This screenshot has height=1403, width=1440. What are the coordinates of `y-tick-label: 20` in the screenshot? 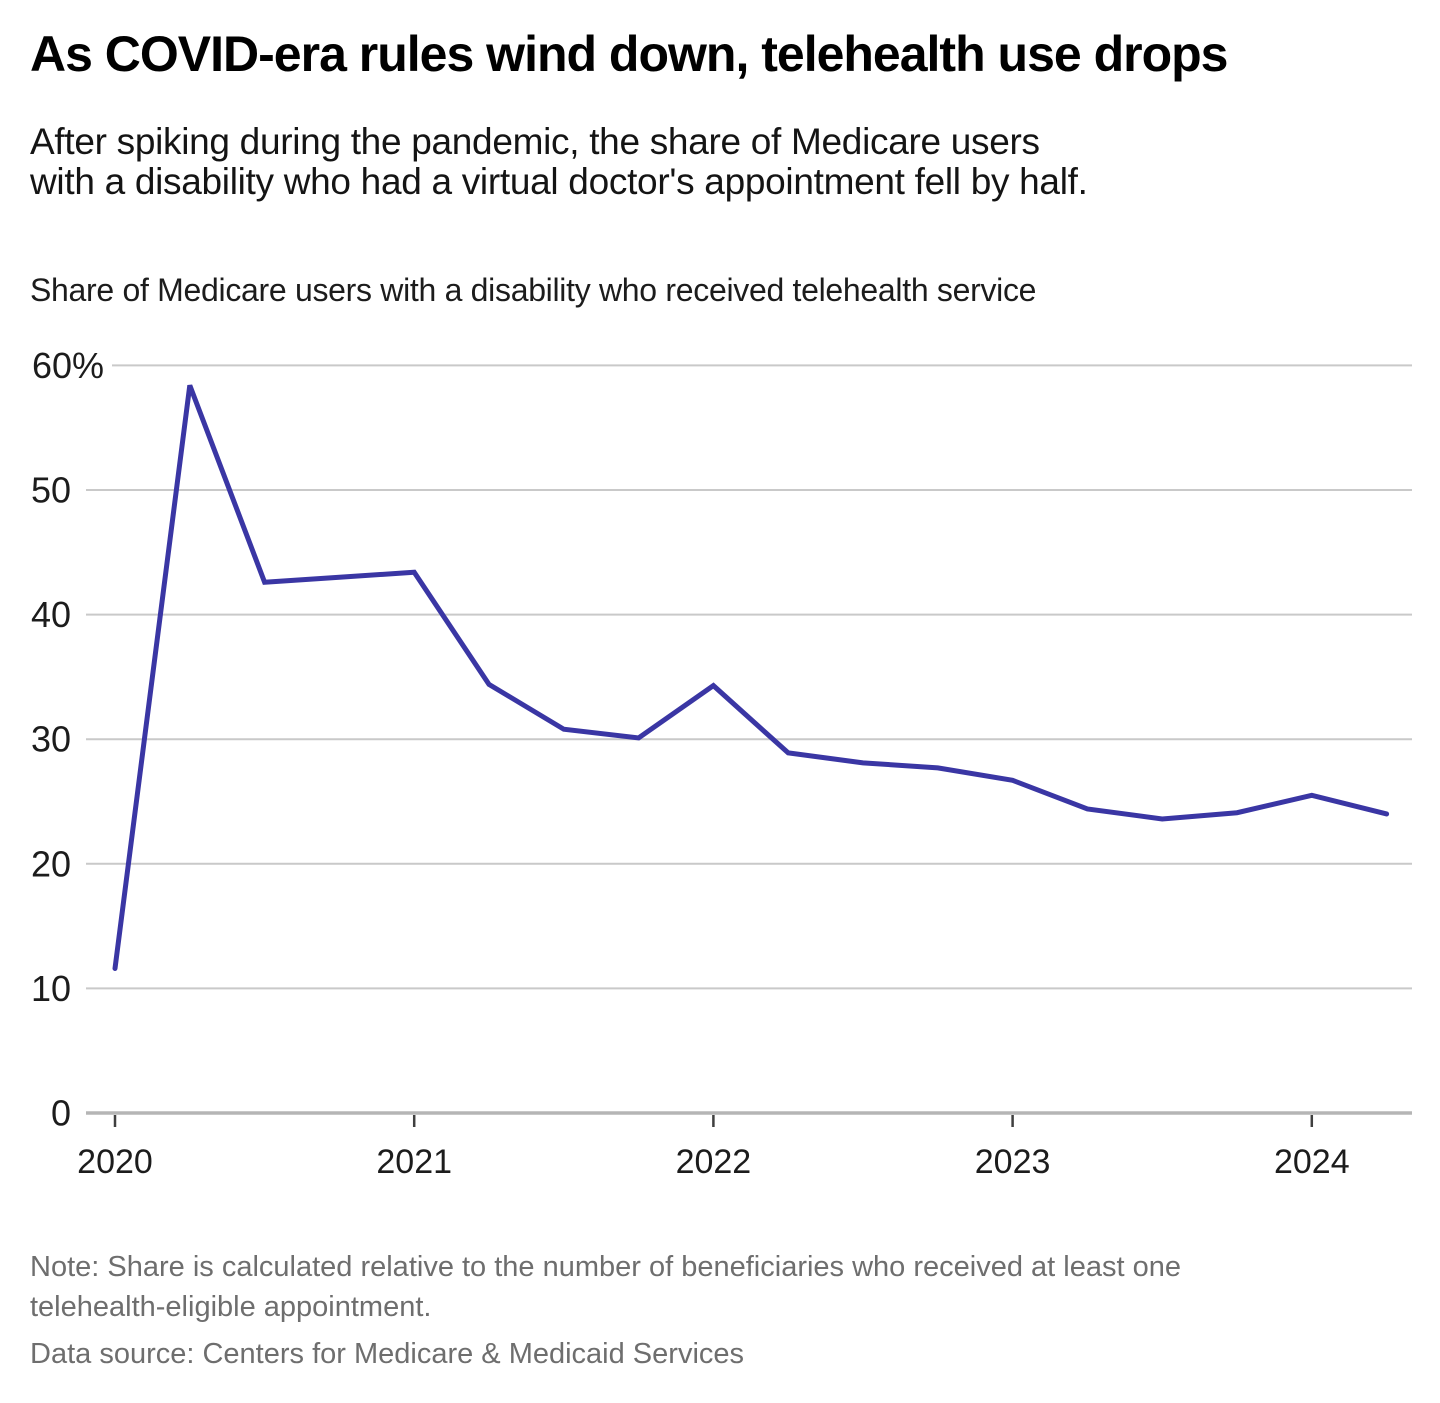 It's located at (51, 863).